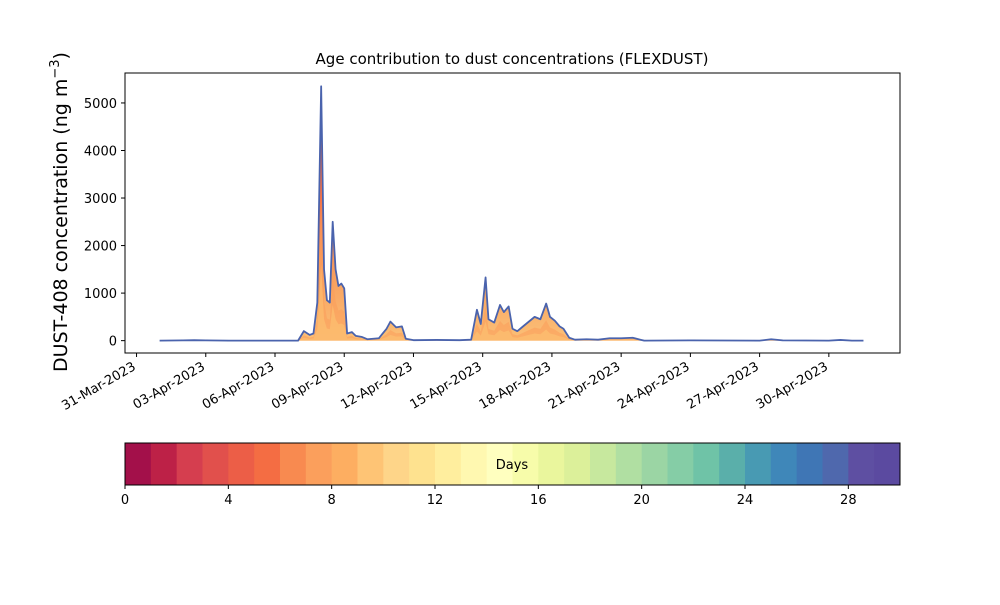 Image resolution: width=1000 pixels, height=605 pixels. I want to click on age-band-area, so click(511, 302).